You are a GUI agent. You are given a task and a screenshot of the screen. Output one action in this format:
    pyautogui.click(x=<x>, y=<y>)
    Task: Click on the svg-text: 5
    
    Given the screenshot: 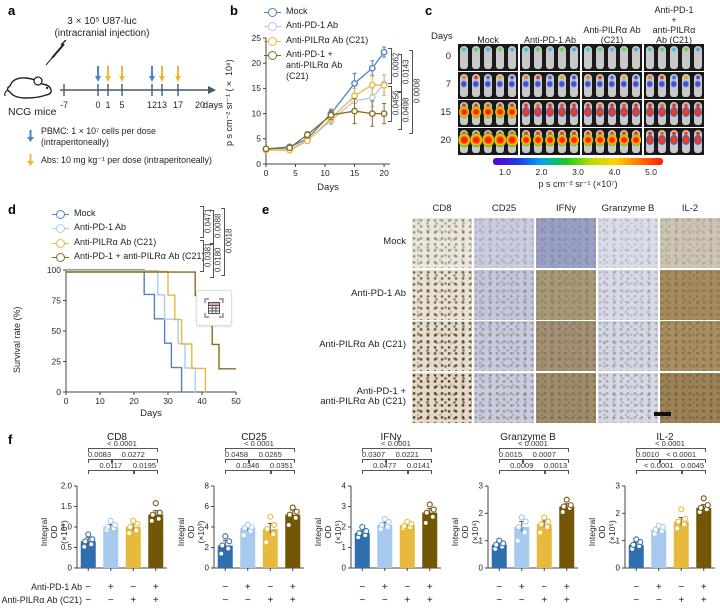 What is the action you would take?
    pyautogui.click(x=295, y=173)
    